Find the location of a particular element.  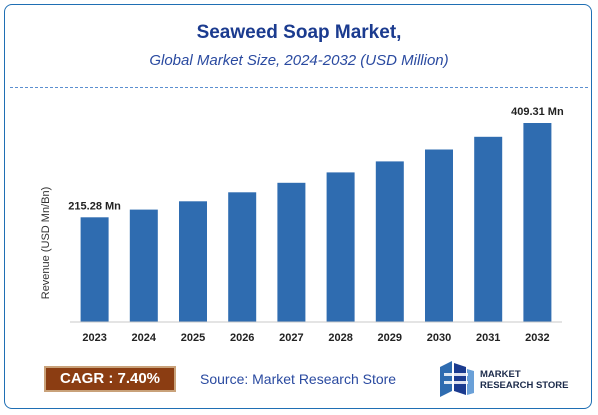

bar-2026 is located at coordinates (242, 257).